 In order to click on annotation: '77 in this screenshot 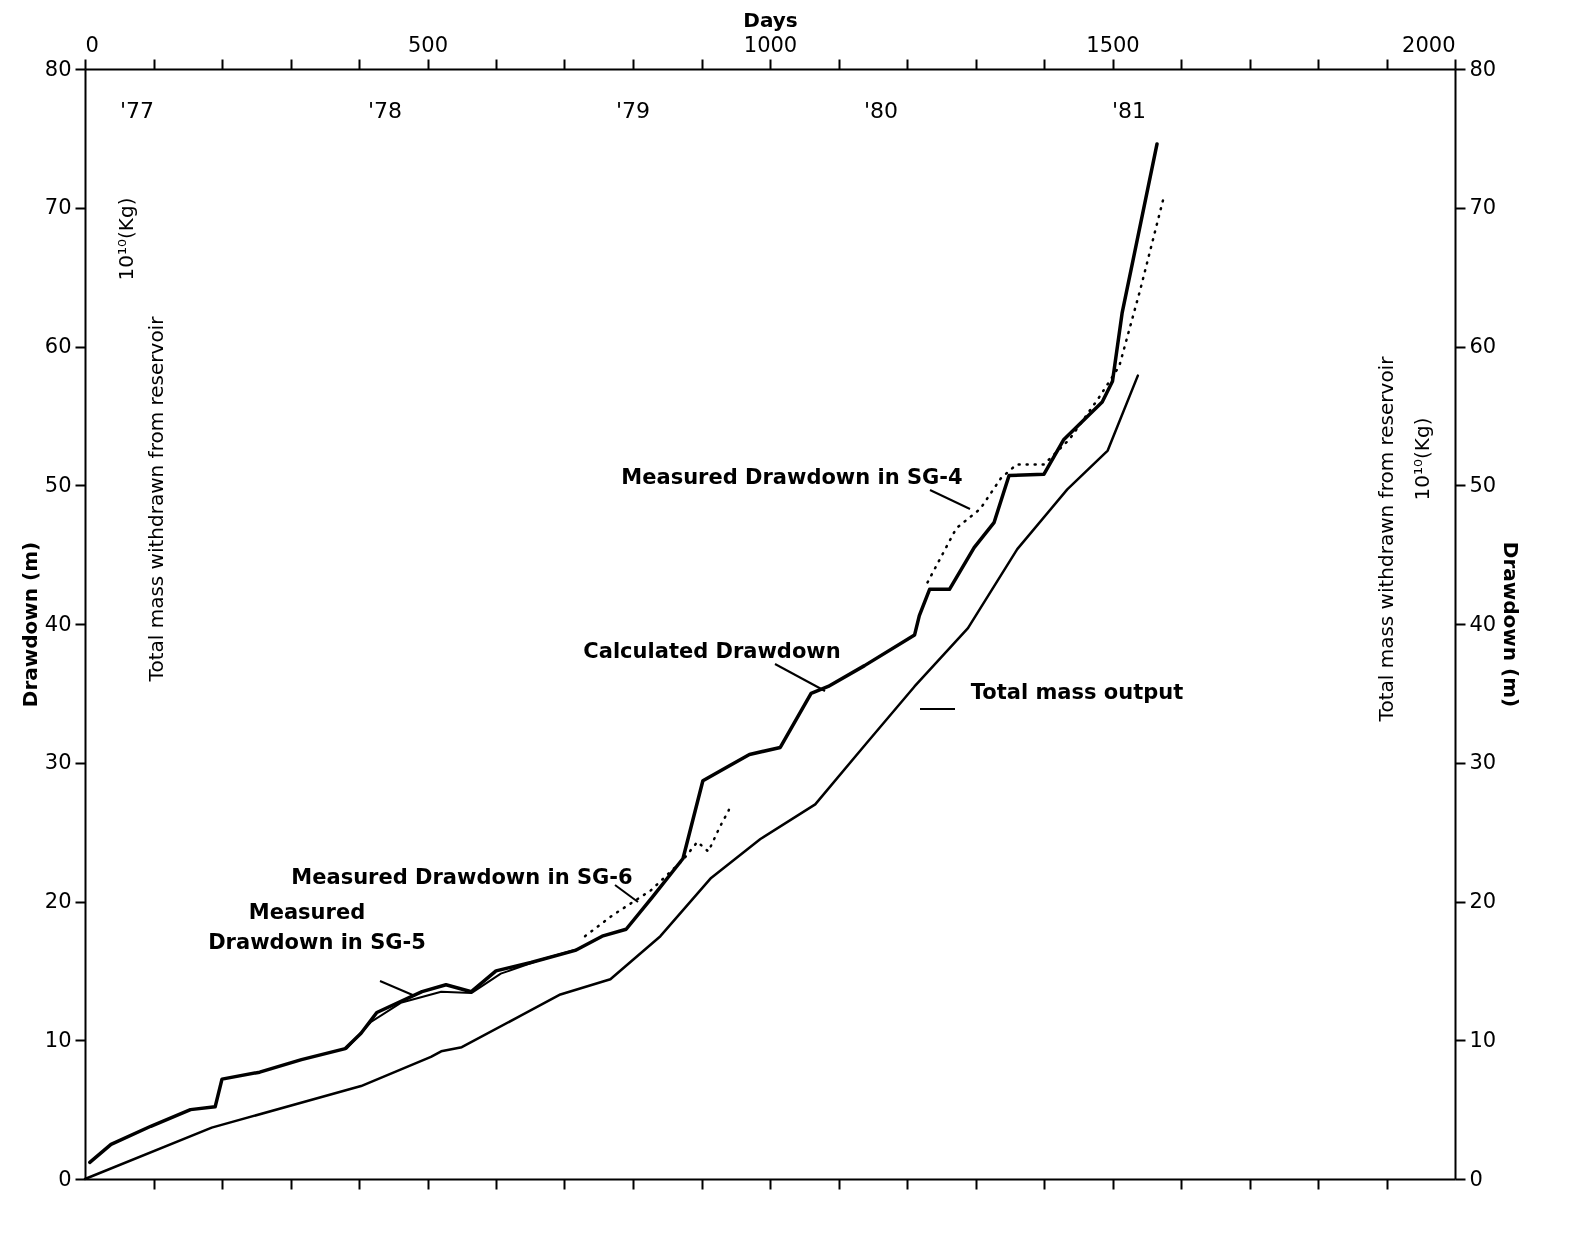, I will do `click(137, 110)`.